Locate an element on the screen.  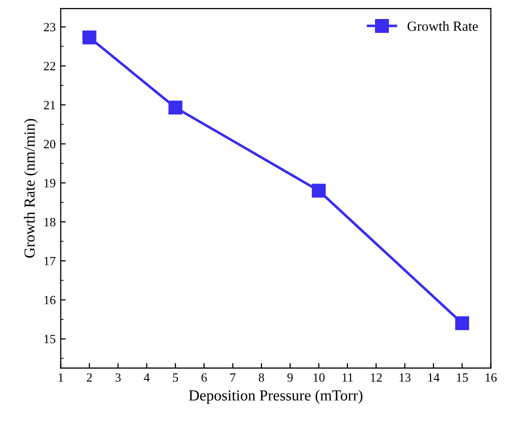
x-tick-label: 3 is located at coordinates (118, 377).